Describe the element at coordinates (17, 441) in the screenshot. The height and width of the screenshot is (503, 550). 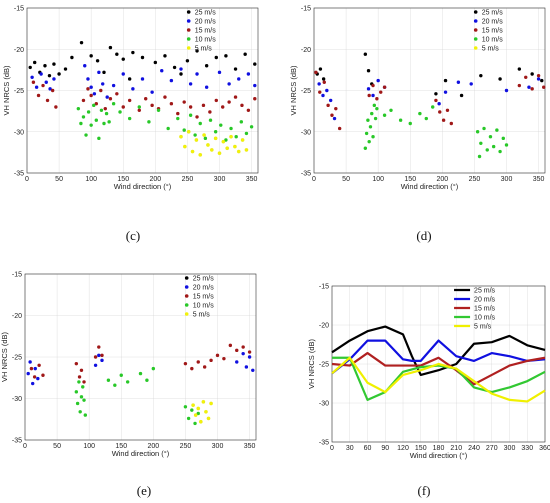
I see `y-tick-label: -35` at that location.